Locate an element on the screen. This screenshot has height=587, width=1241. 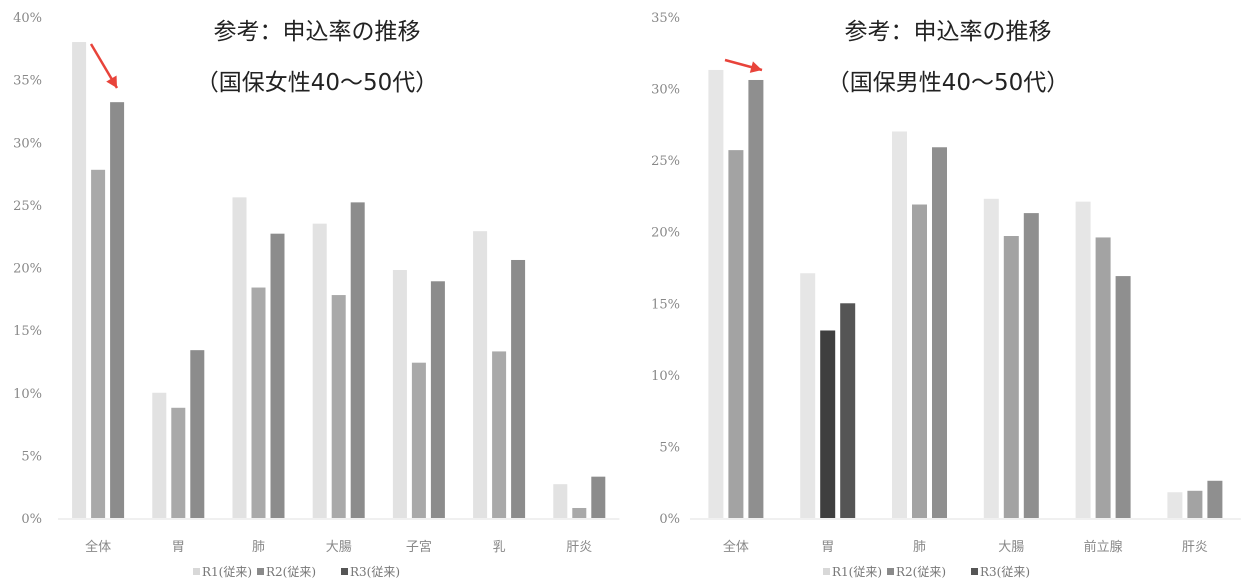
x-tick-label: 乳 is located at coordinates (499, 547).